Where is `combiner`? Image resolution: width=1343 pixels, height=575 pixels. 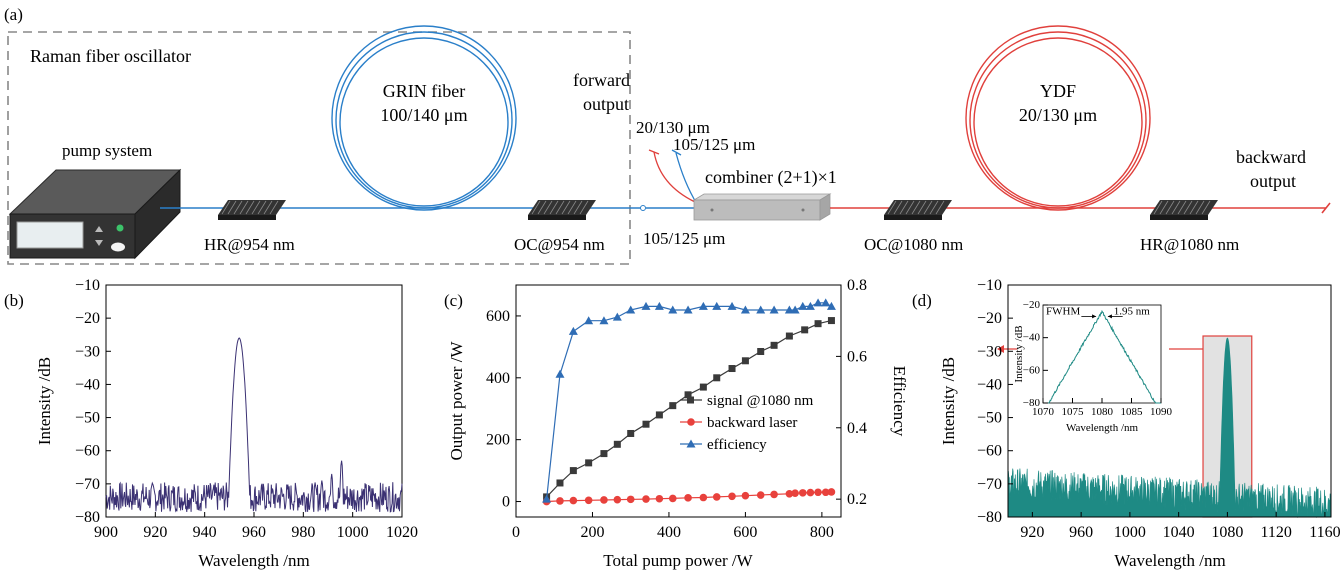
combiner is located at coordinates (762, 207).